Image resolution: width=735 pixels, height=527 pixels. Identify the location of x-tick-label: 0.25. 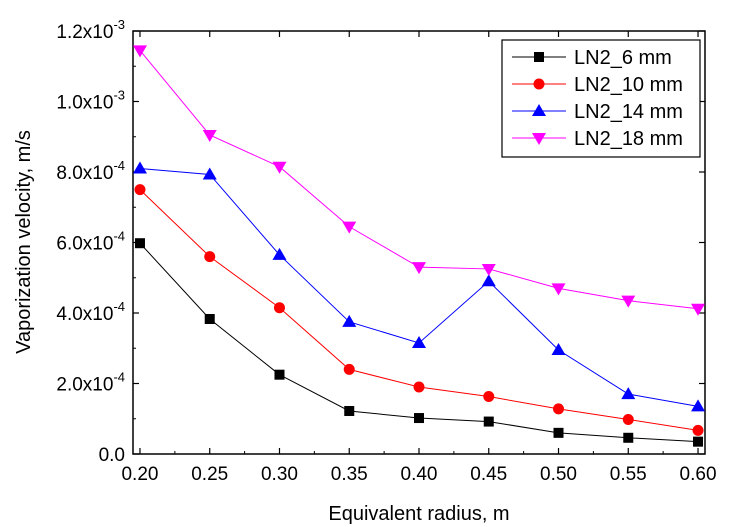
(209, 474).